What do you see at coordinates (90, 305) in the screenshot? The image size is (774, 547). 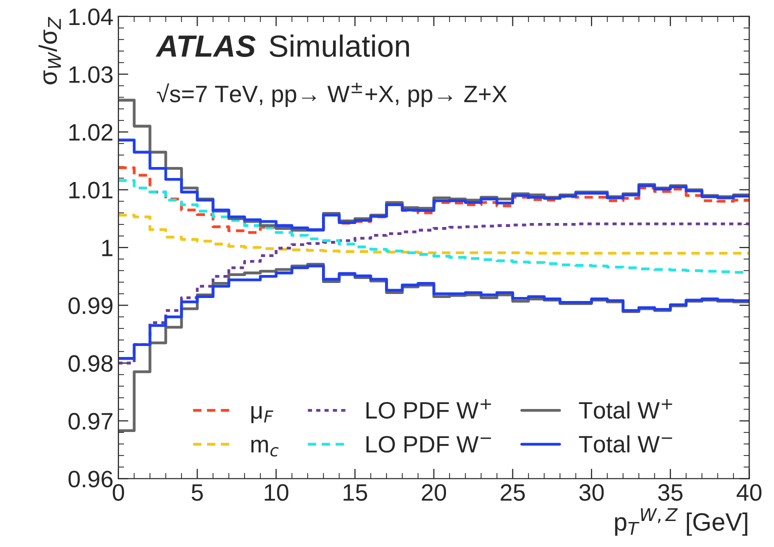 I see `y-tick-label: 0.99` at bounding box center [90, 305].